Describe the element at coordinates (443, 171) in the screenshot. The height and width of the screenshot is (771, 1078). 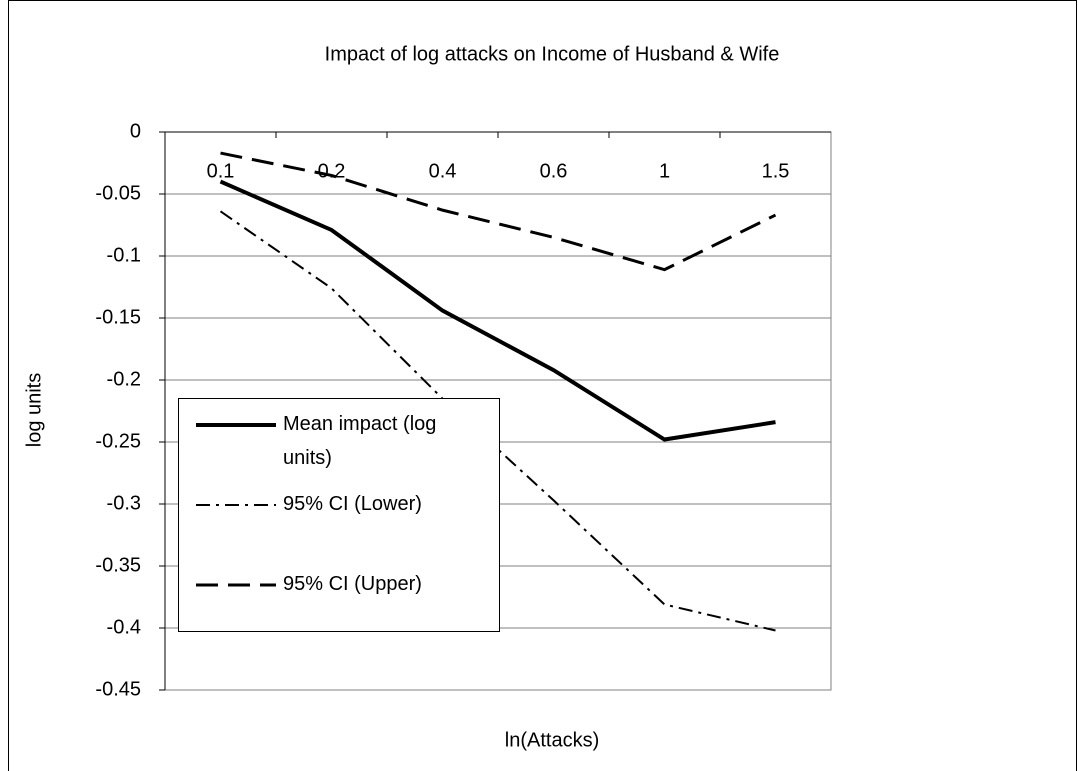
I see `x-tick-label: 0.4` at that location.